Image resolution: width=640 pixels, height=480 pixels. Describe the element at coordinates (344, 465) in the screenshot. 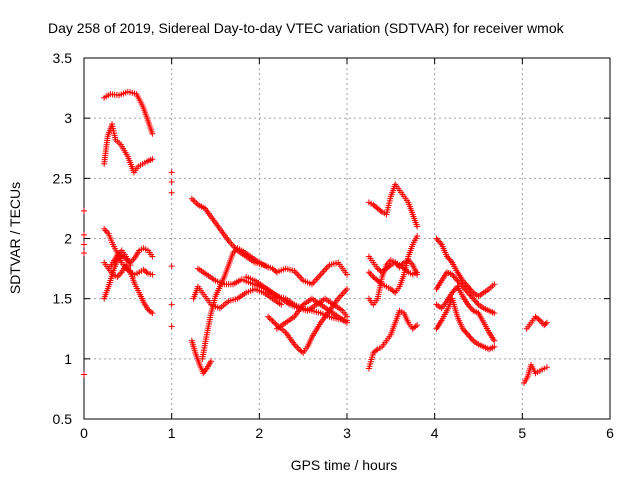

I see `x-axis-label: GPS time / hours` at that location.